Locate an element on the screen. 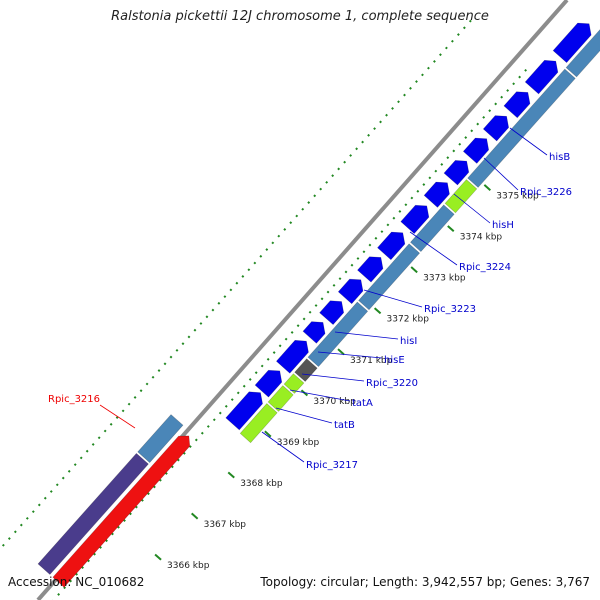 This screenshot has width=600, height=600. tick-label-5: 3371 kbp is located at coordinates (371, 361).